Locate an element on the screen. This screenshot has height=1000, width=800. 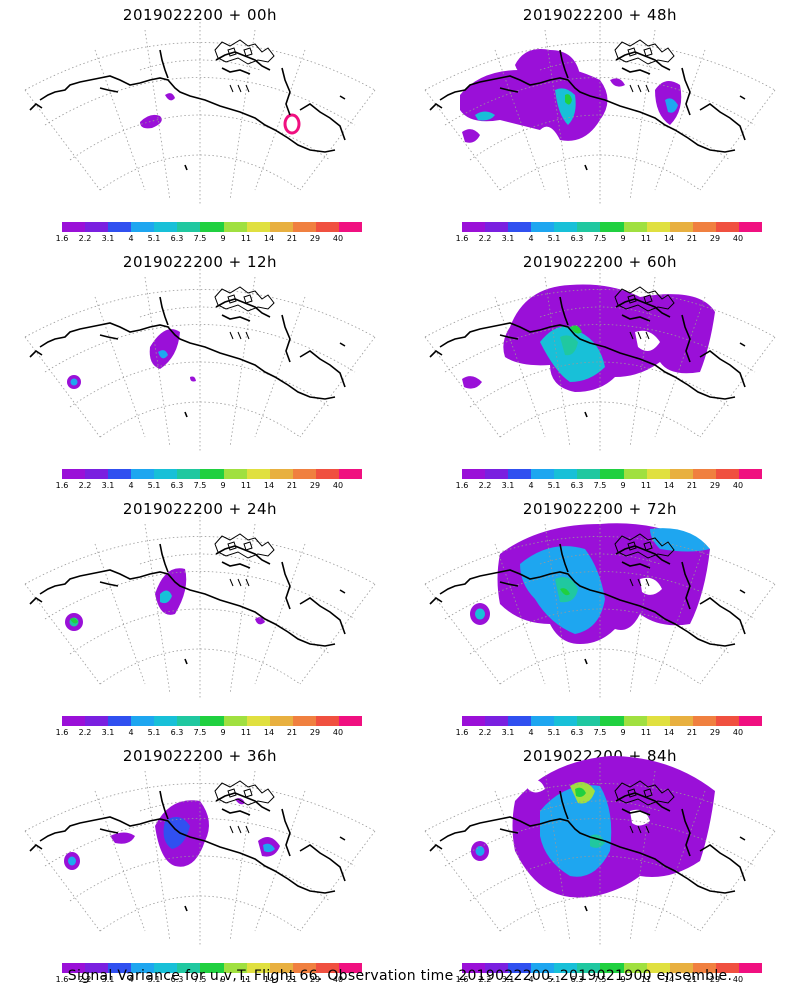
colorbar-label: 11 is located at coordinates (646, 732).